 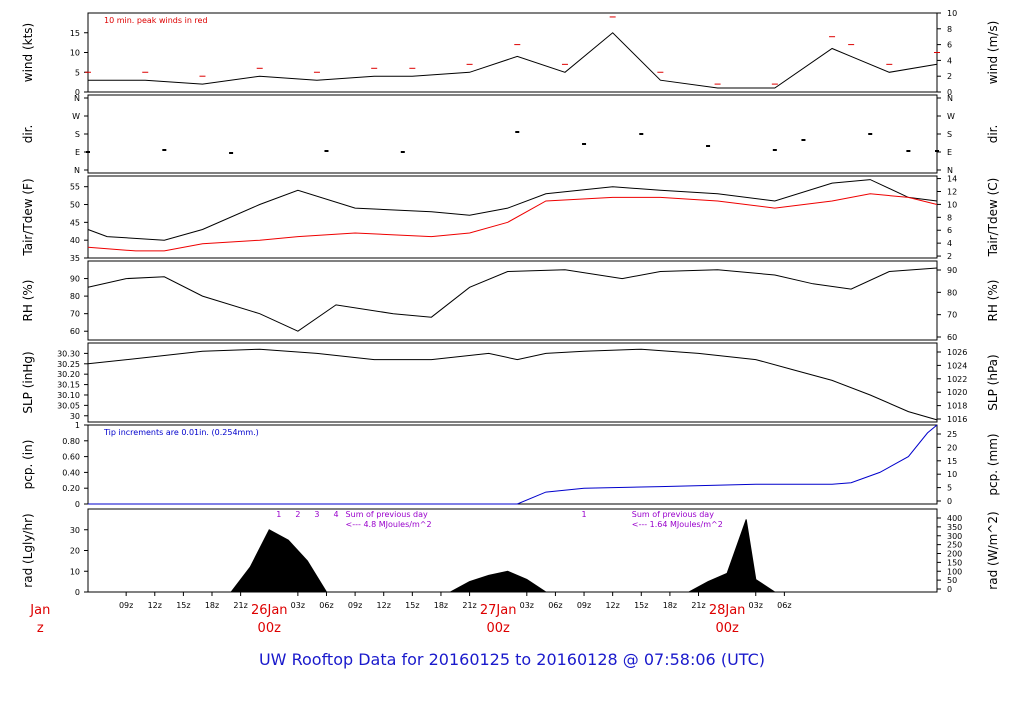 I want to click on y-tick-label: 80, so click(x=75, y=296).